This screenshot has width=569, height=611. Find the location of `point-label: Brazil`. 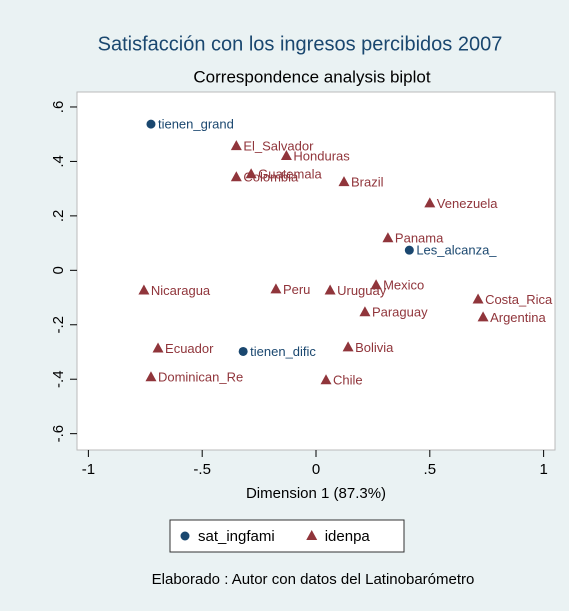

point-label: Brazil is located at coordinates (367, 182).